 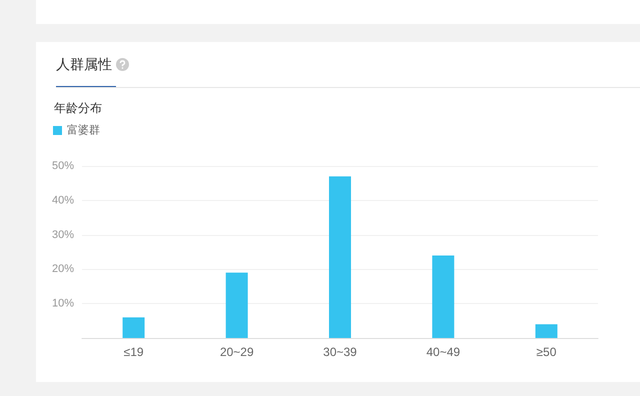 What do you see at coordinates (63, 269) in the screenshot?
I see `y-tick-label: 20%` at bounding box center [63, 269].